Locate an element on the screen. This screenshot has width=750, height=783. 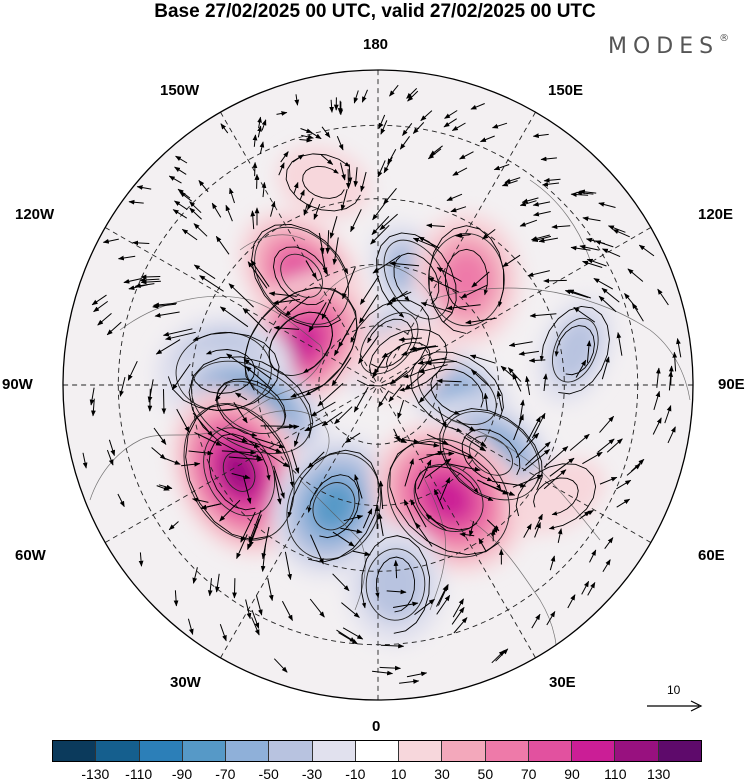
colorbar-tick-label: -110 is located at coordinates (139, 774).